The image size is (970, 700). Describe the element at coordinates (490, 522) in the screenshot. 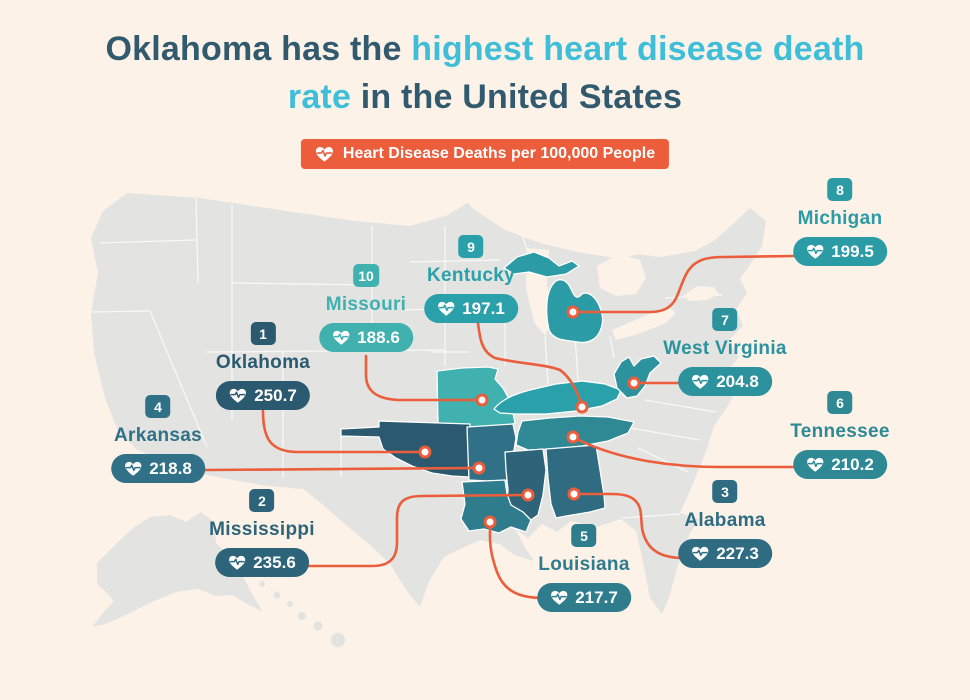

I see `dot-louisiana` at that location.